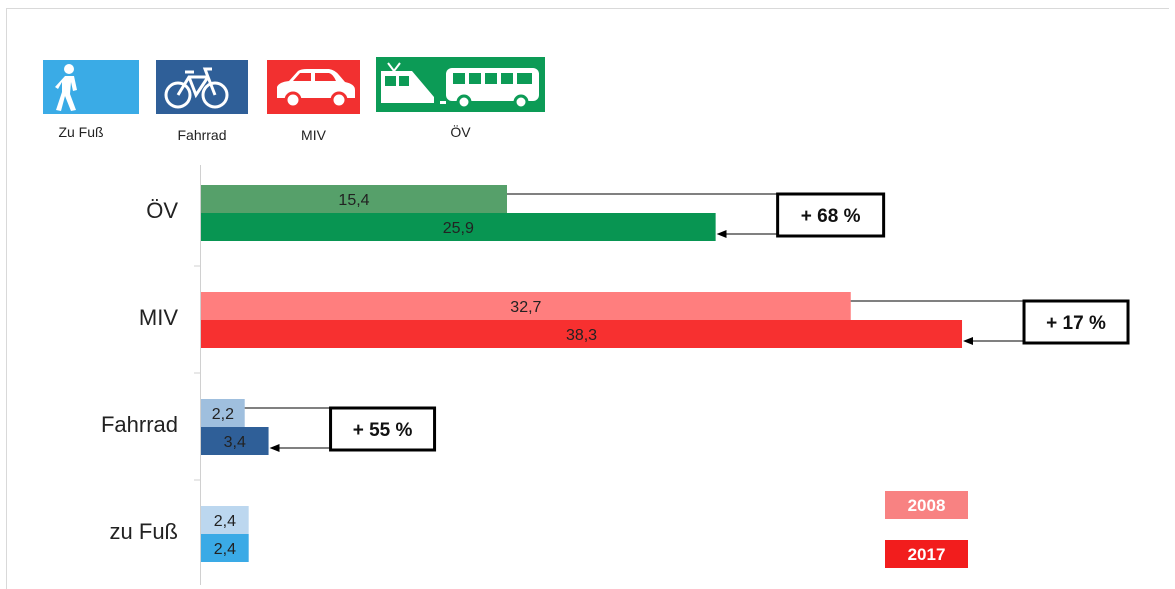 This screenshot has height=589, width=1175. Describe the element at coordinates (81, 132) in the screenshot. I see `icon-label-walk: Zu Fuß` at that location.